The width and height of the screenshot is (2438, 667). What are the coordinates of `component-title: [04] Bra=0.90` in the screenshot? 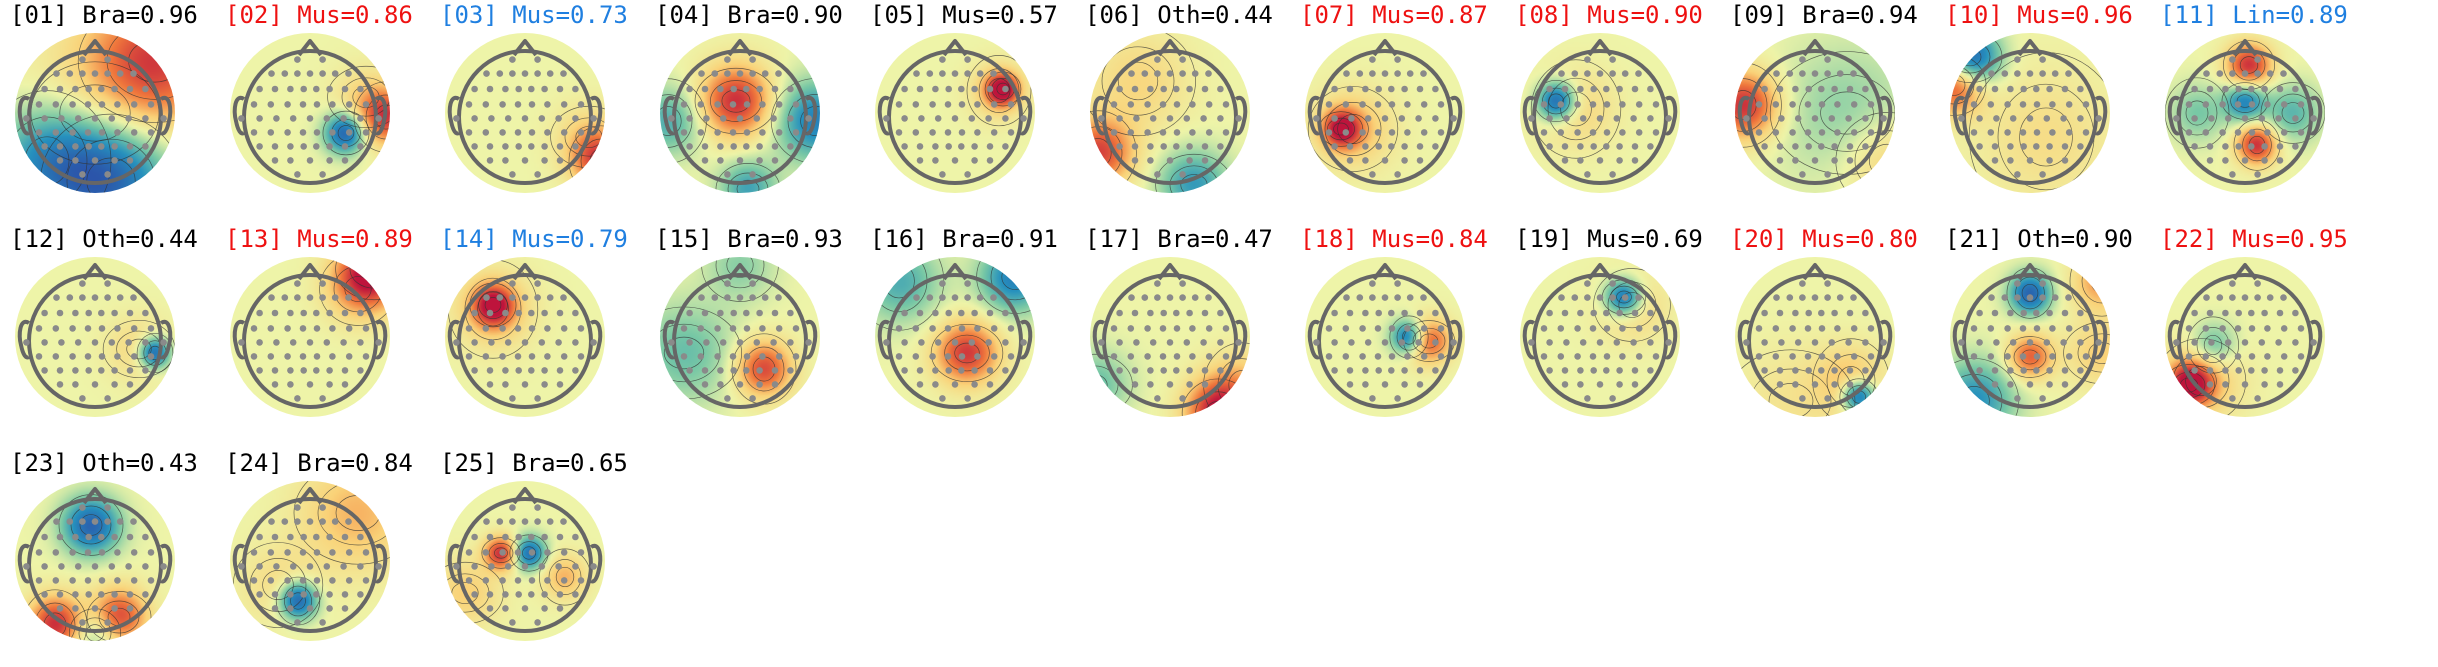 It's located at (749, 15).